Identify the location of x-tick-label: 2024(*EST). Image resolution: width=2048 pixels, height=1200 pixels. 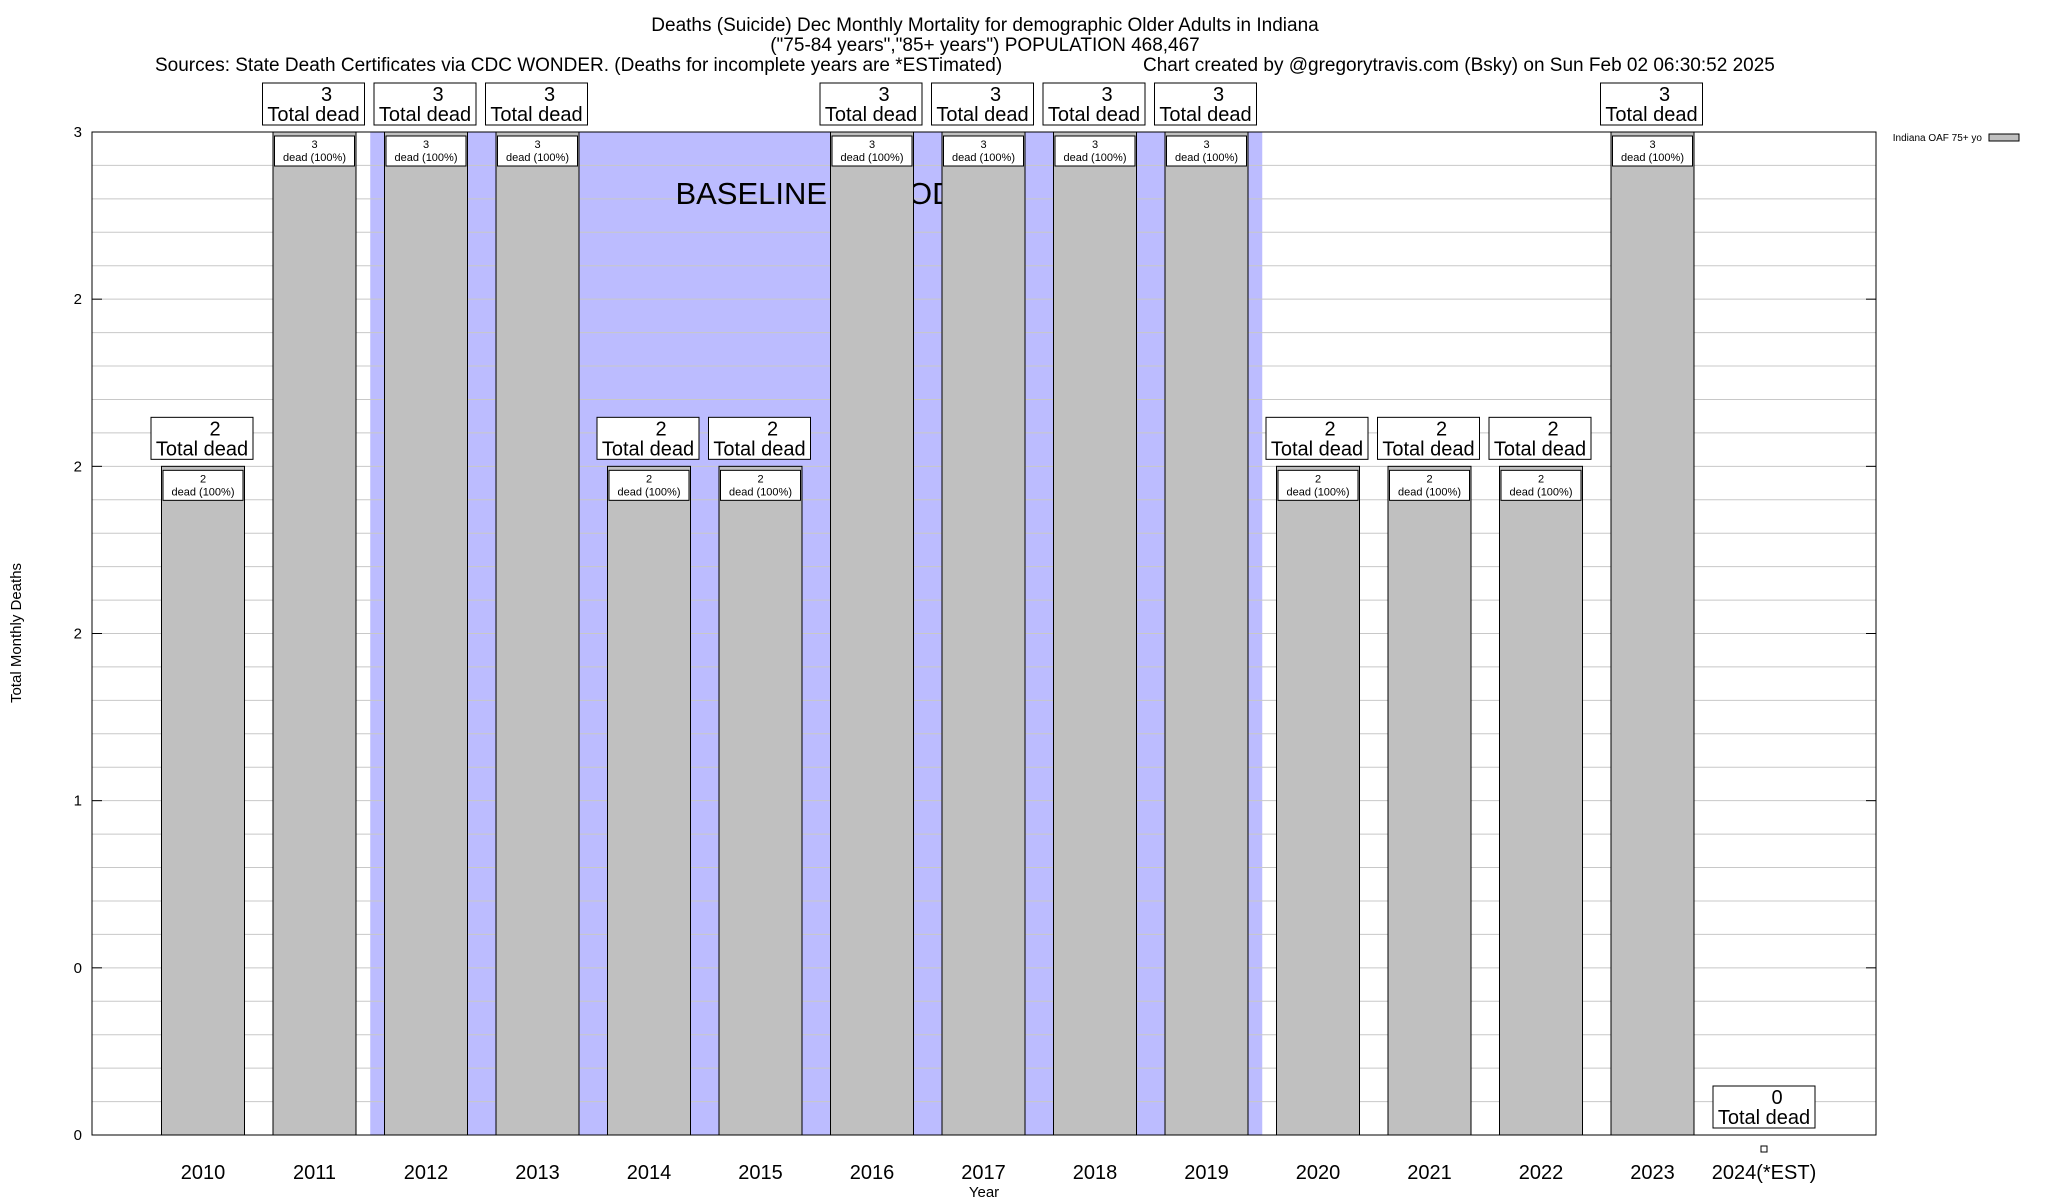
(1764, 1173).